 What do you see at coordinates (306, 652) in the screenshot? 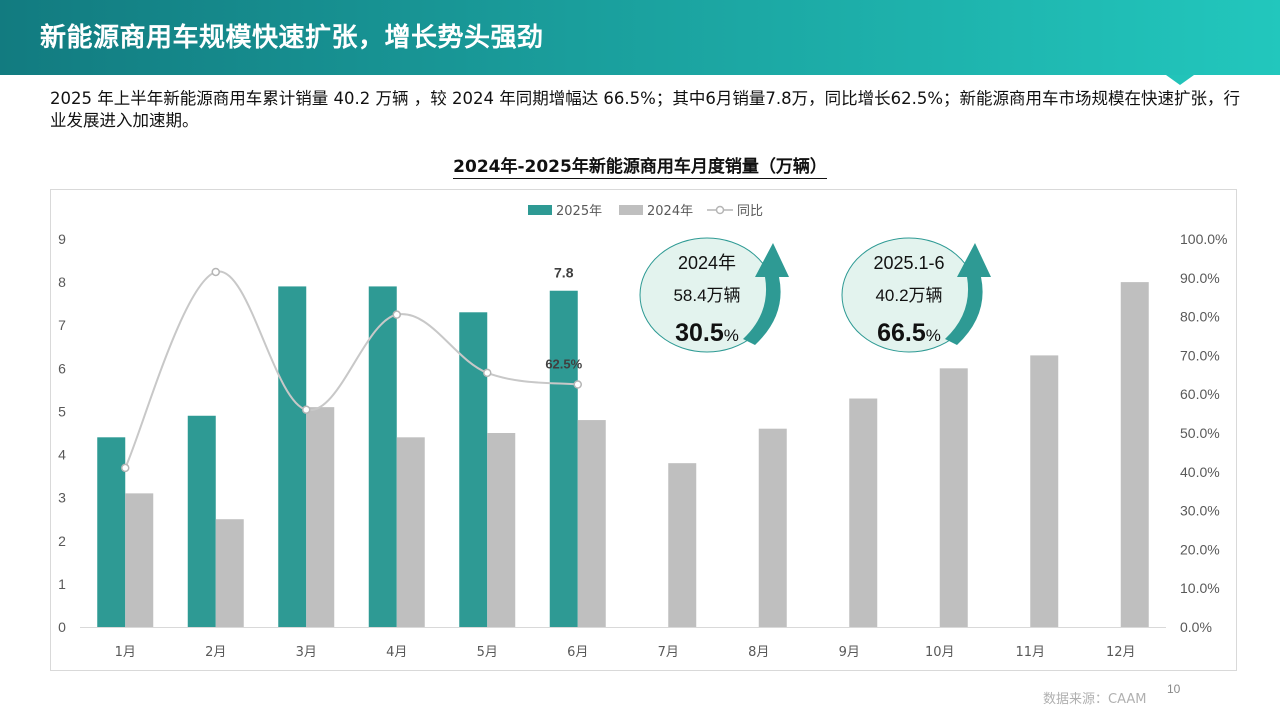
I see `x-tick-label: 3月` at bounding box center [306, 652].